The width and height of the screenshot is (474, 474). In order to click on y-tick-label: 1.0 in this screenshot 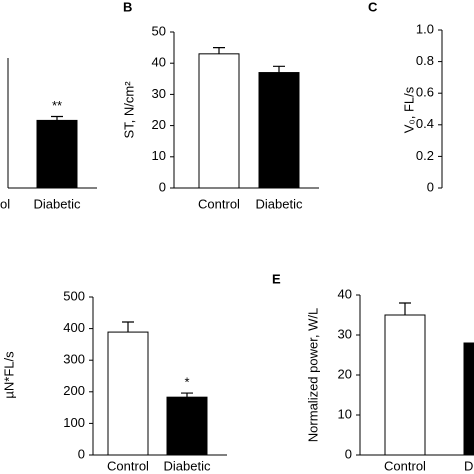, I will do `click(425, 28)`.